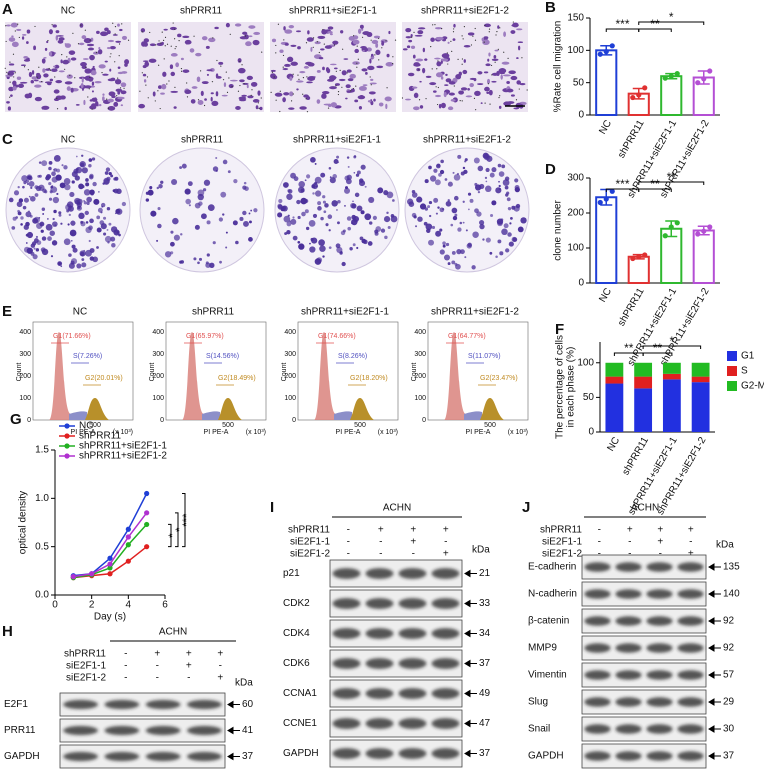 The height and width of the screenshot is (773, 764). Describe the element at coordinates (29, 420) in the screenshot. I see `y-tick-label: 0` at that location.